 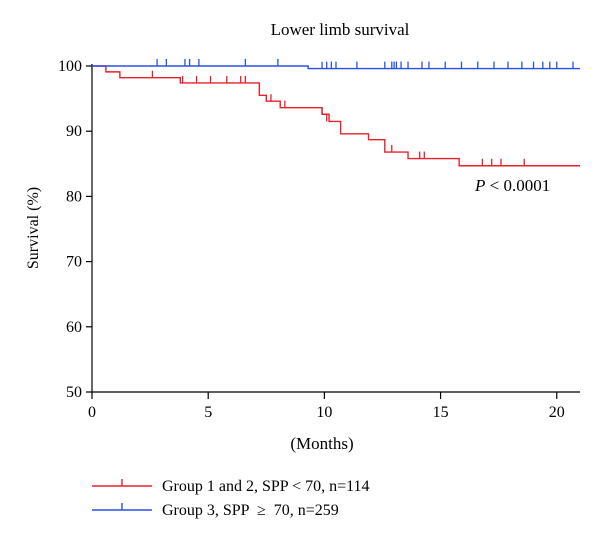 I want to click on y-tick-label: 60, so click(x=74, y=327).